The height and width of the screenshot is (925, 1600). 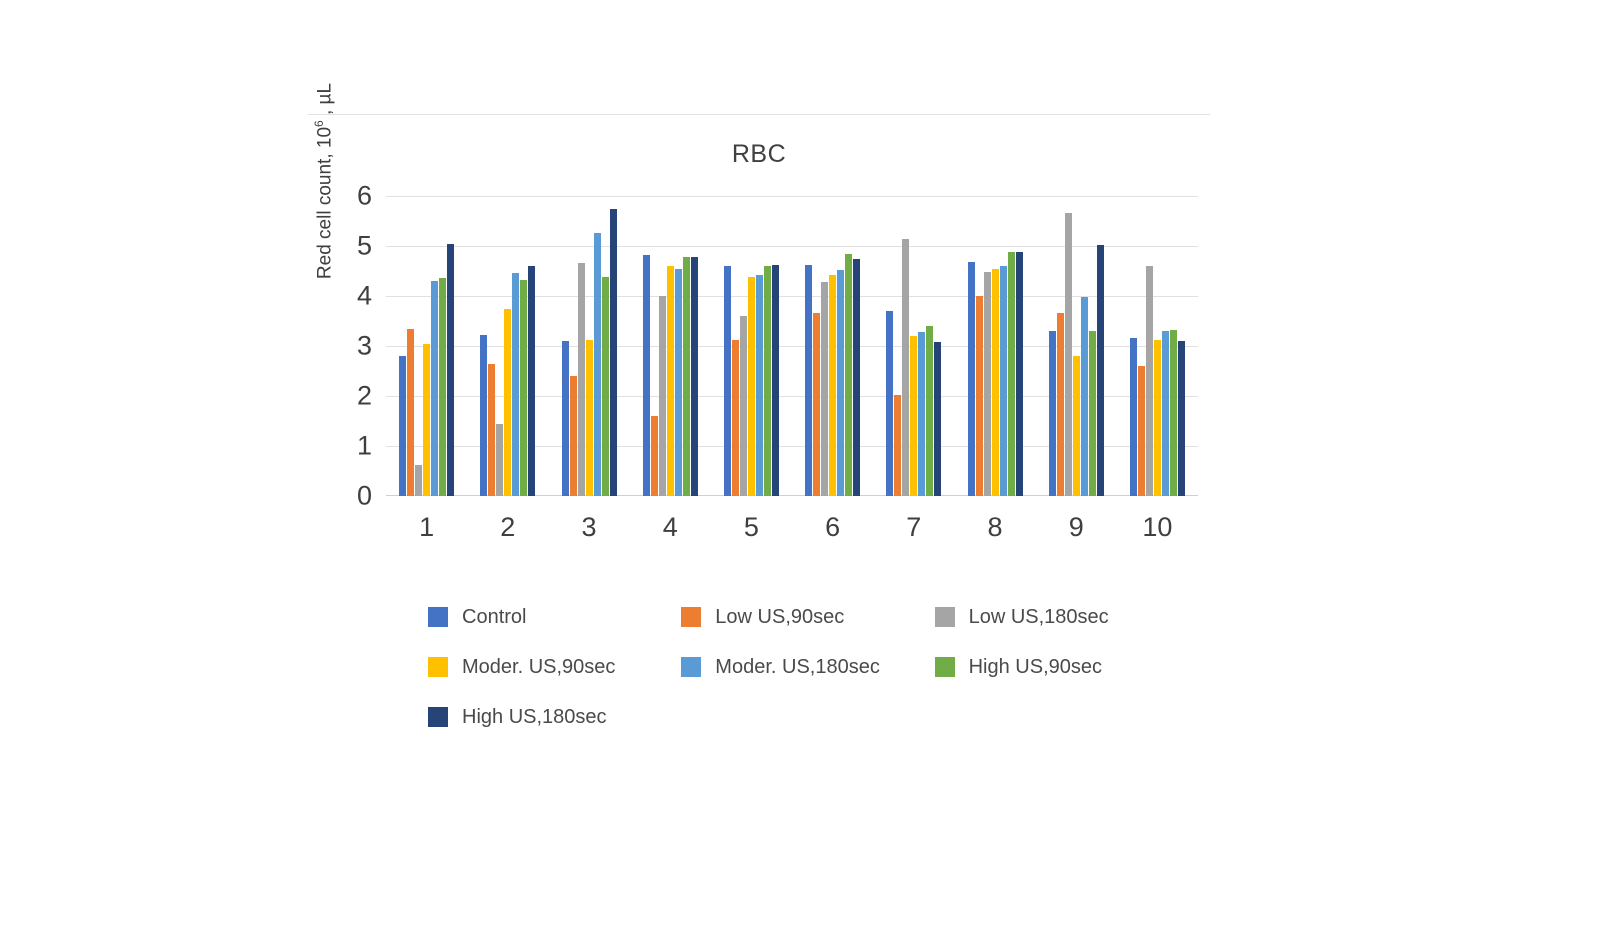 I want to click on x-axis-tick: 8, so click(x=995, y=527).